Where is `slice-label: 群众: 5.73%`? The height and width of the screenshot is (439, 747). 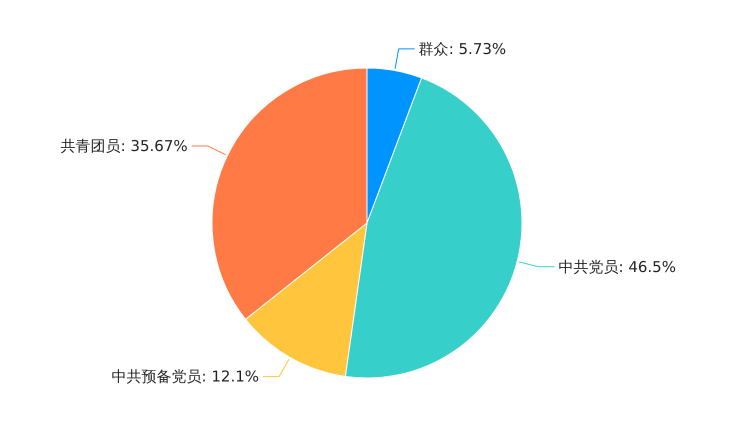 slice-label: 群众: 5.73% is located at coordinates (462, 49).